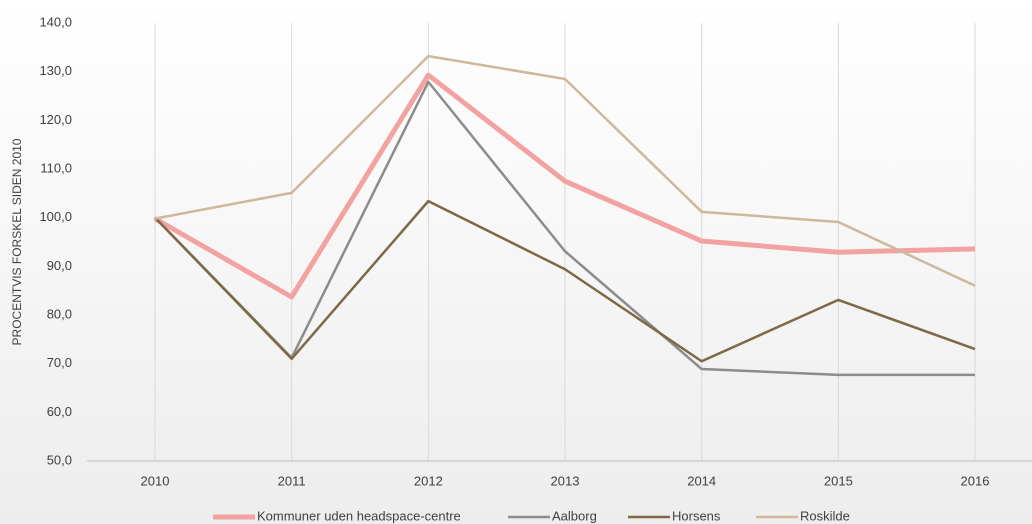 This screenshot has height=524, width=1032. Describe the element at coordinates (292, 480) in the screenshot. I see `x-tick-label: 2011` at that location.